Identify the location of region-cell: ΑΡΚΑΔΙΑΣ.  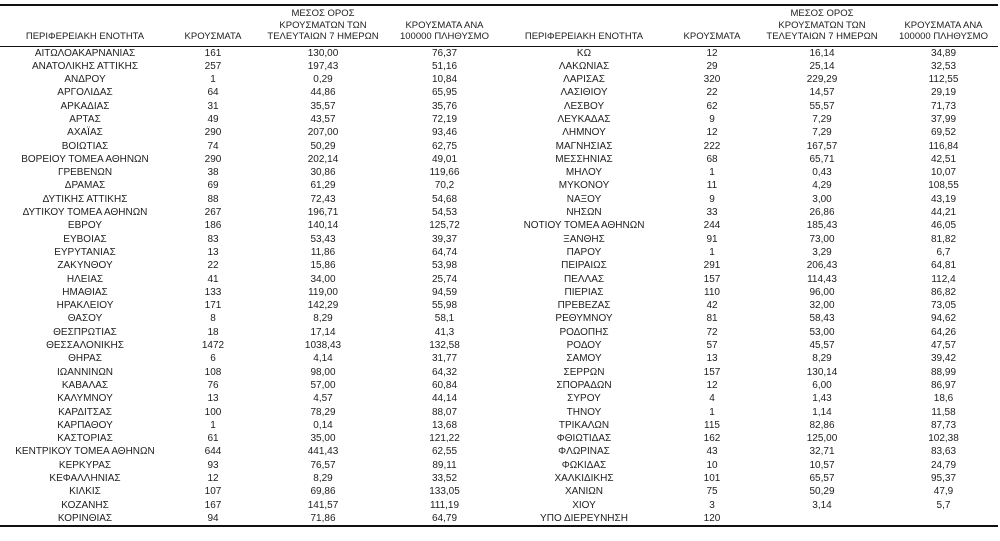
(85, 106).